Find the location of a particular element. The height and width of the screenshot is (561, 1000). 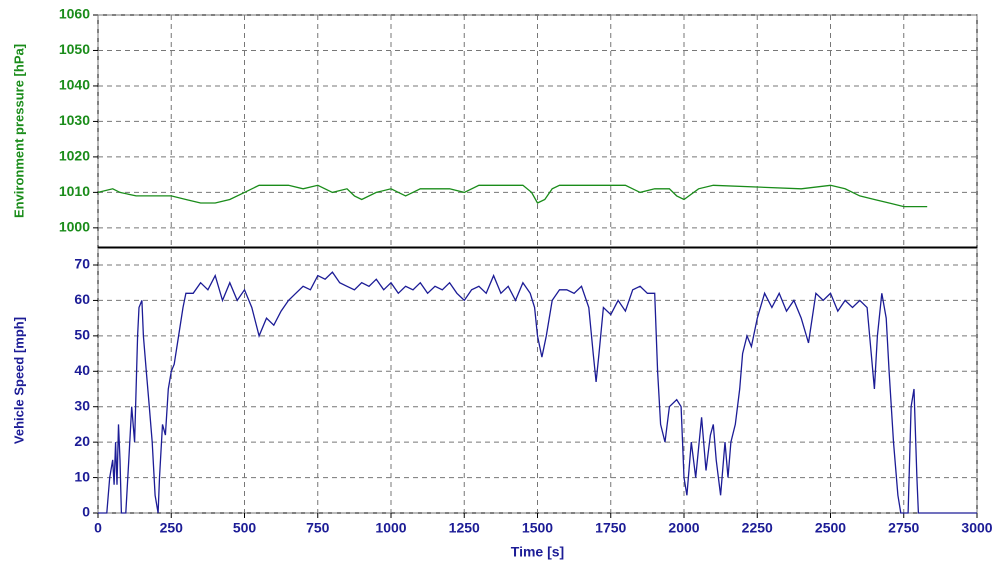

x-tick-label: 2000 is located at coordinates (683, 528).